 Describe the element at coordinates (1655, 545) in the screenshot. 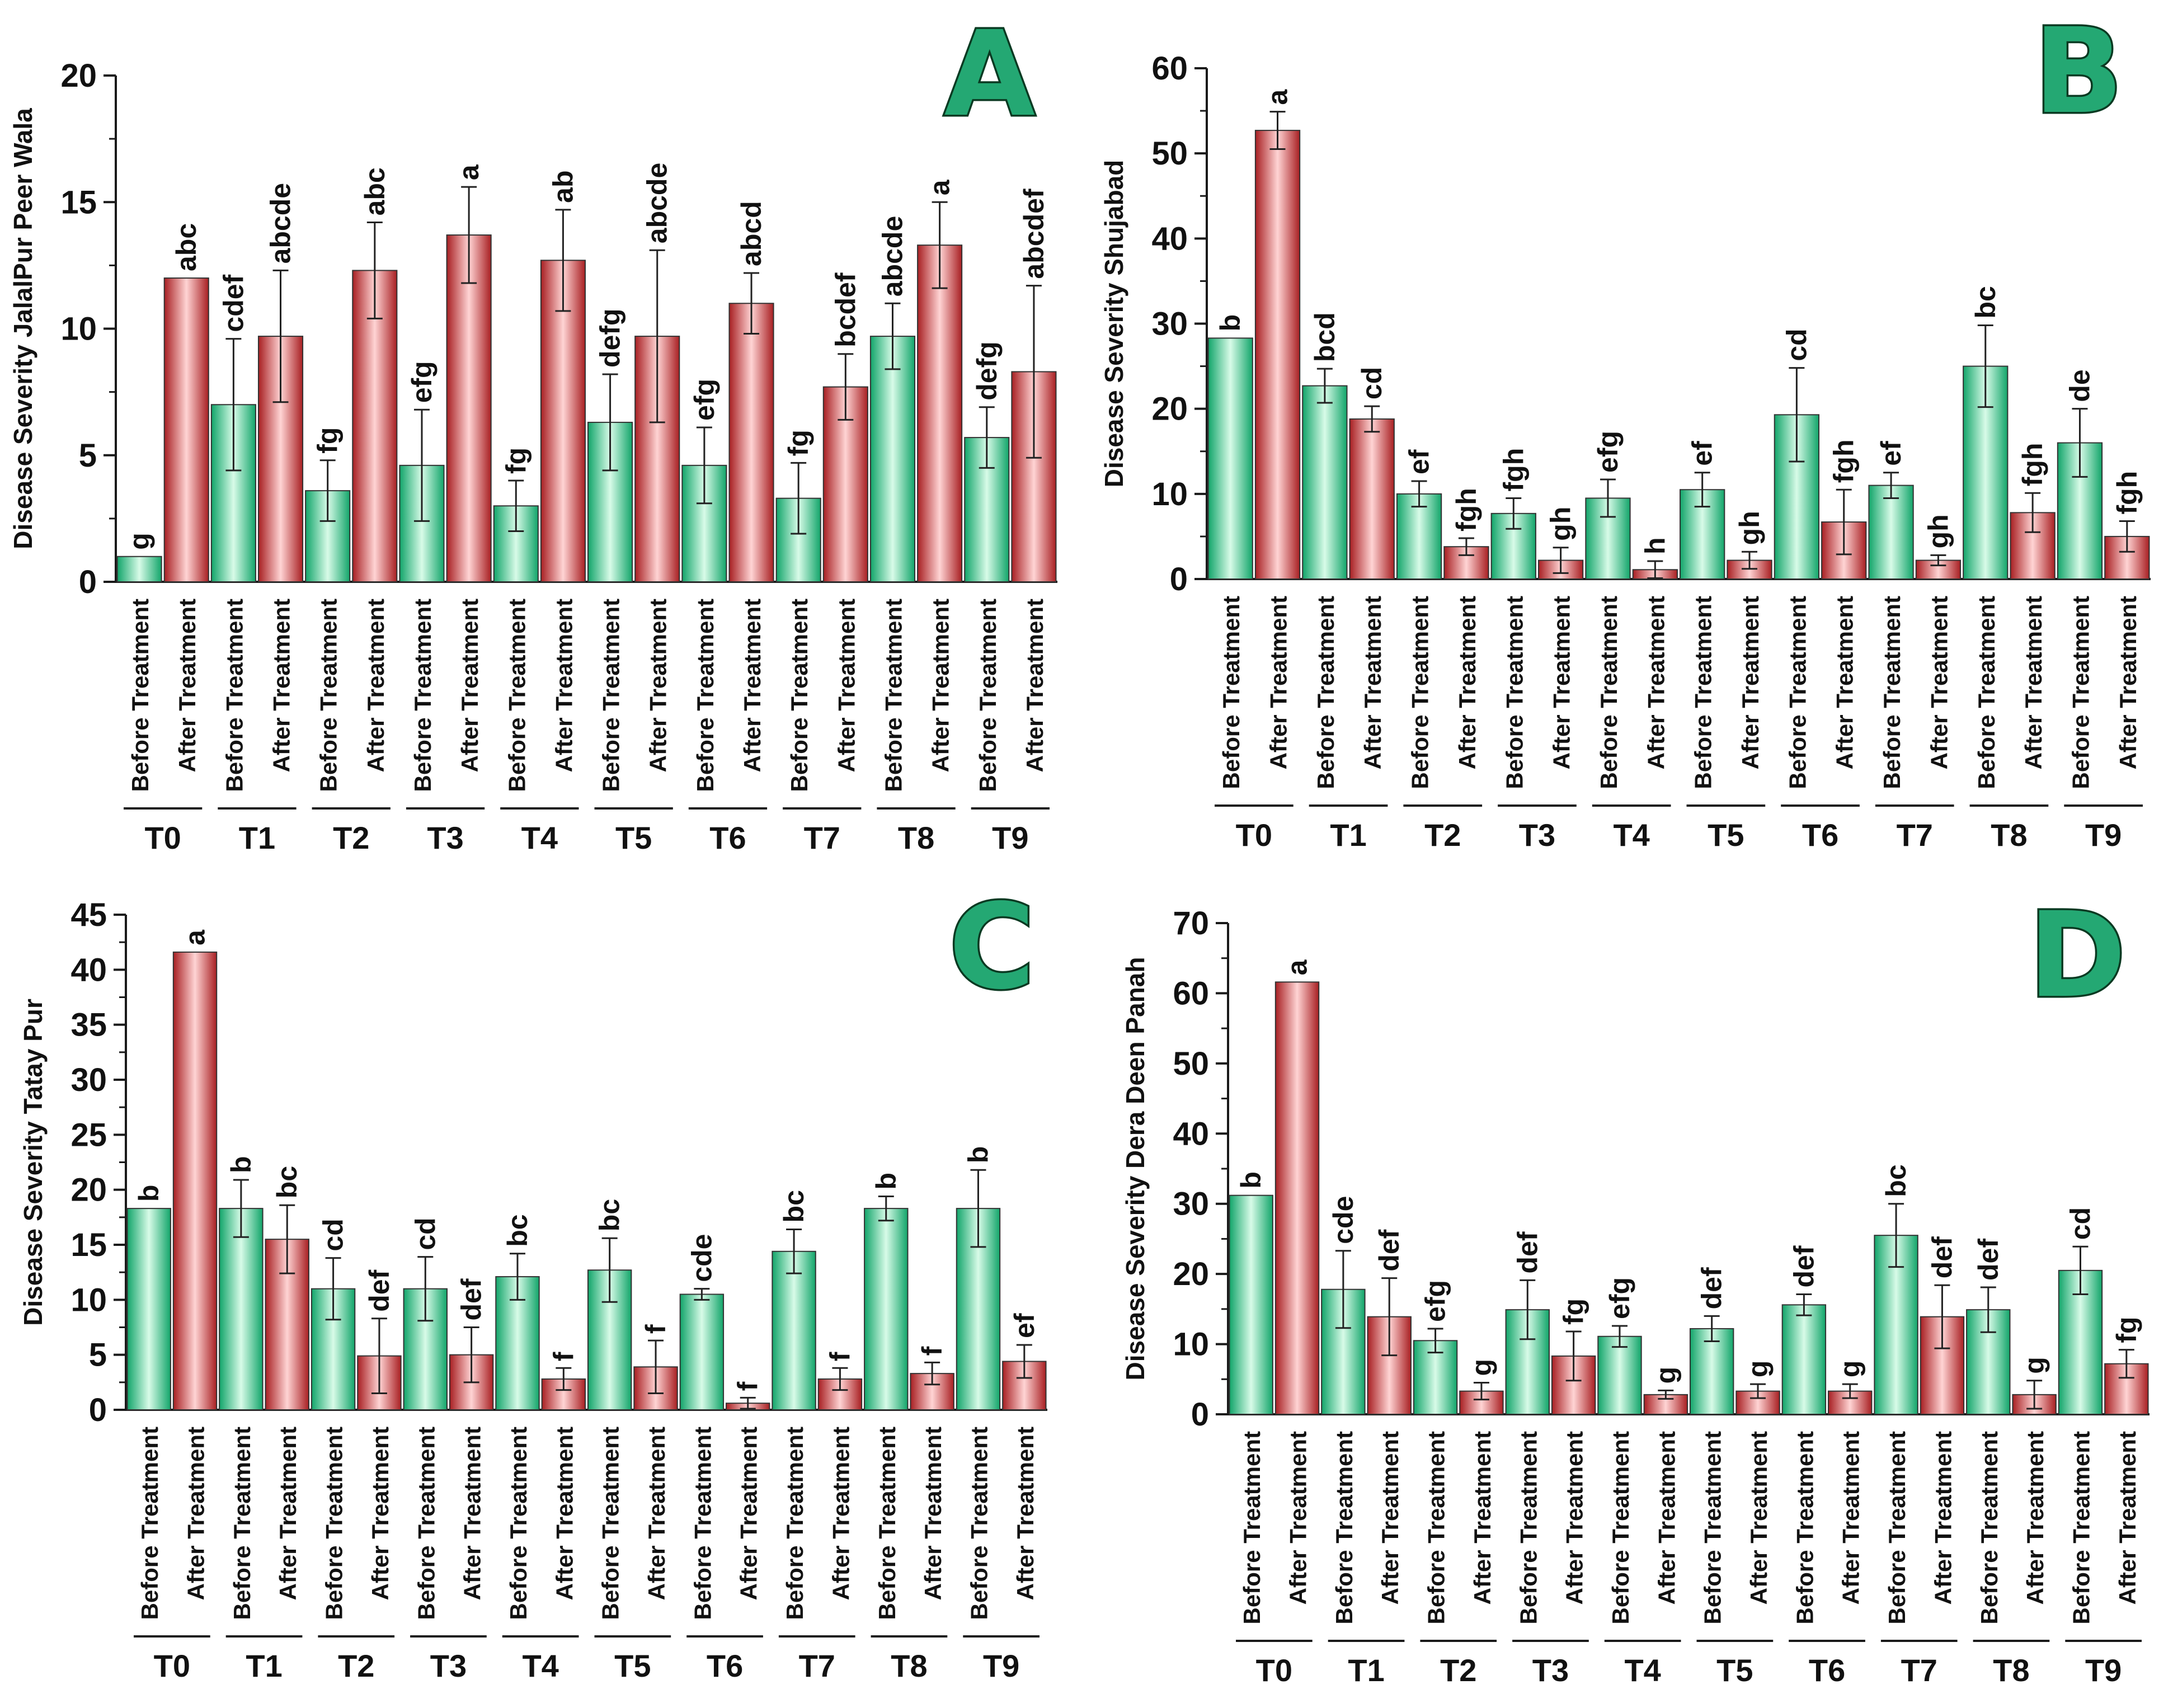

I see `significance-label: h` at that location.